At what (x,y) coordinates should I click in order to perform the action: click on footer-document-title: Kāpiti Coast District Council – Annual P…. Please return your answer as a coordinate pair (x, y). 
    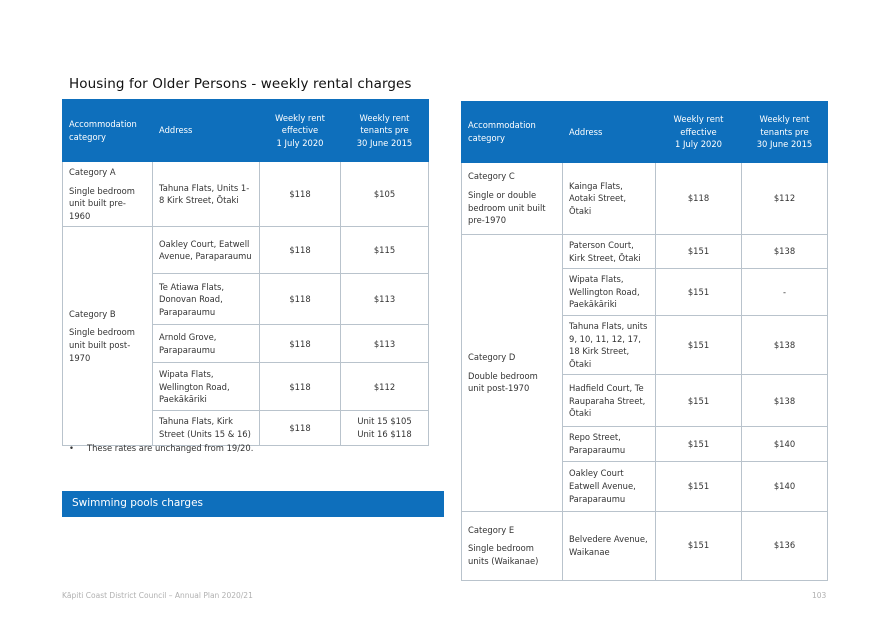
    Looking at the image, I should click on (157, 595).